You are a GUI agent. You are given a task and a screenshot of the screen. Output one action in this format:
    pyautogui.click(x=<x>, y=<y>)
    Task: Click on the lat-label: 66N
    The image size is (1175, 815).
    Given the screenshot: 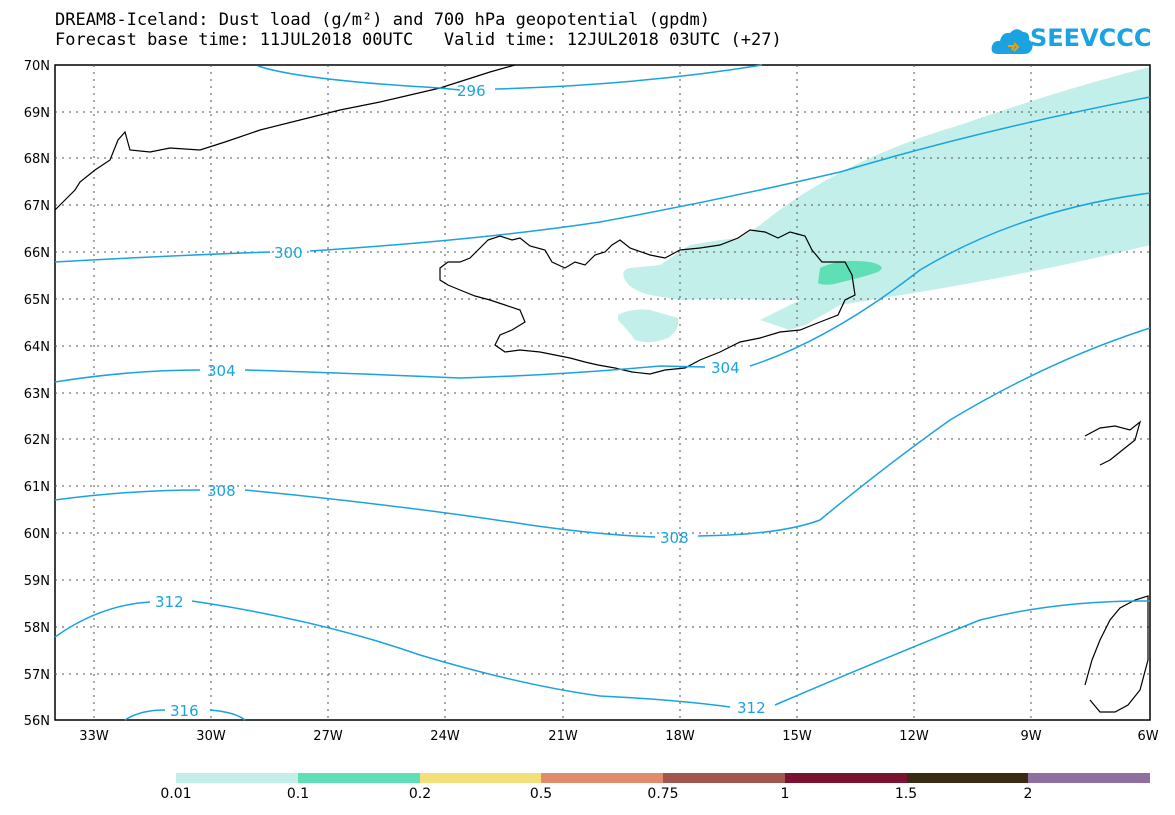 What is the action you would take?
    pyautogui.click(x=37, y=253)
    